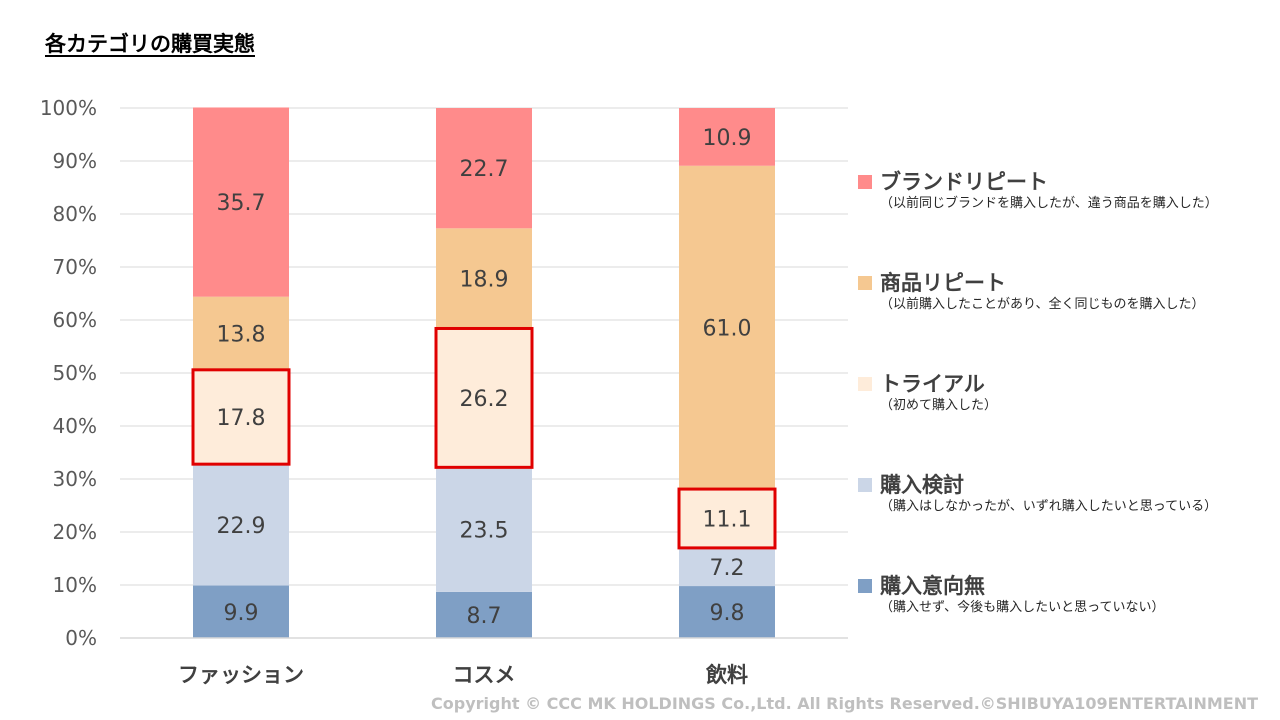 This screenshot has height=720, width=1280. Describe the element at coordinates (1042, 304) in the screenshot. I see `legend-description: （以前購入したことがあり、全く同じものを購入した）` at that location.